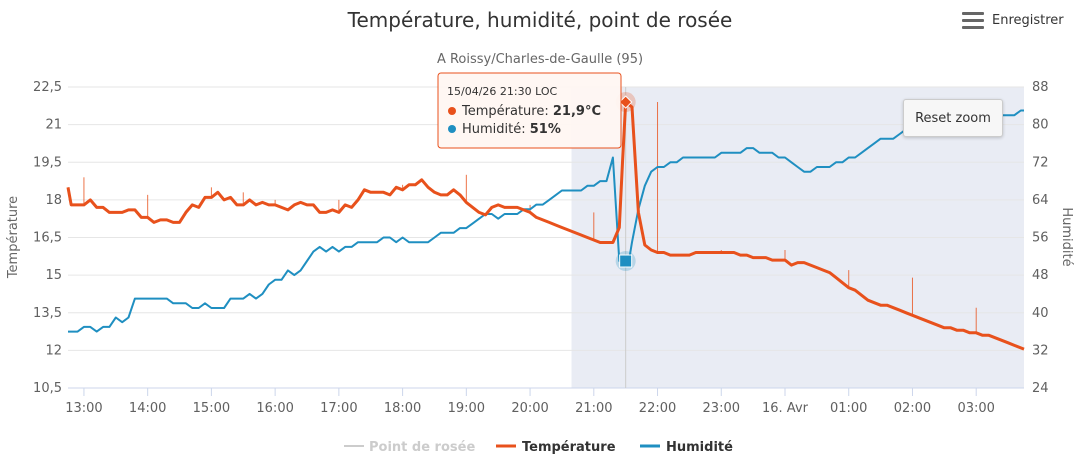 The width and height of the screenshot is (1080, 465). I want to click on x-tick-label: 16. Avr, so click(785, 408).